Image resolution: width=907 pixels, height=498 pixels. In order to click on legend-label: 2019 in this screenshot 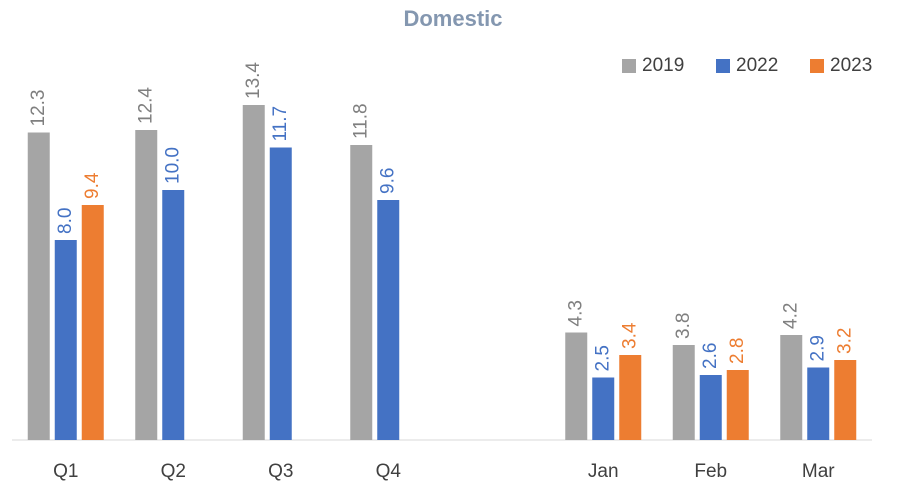, I will do `click(663, 65)`.